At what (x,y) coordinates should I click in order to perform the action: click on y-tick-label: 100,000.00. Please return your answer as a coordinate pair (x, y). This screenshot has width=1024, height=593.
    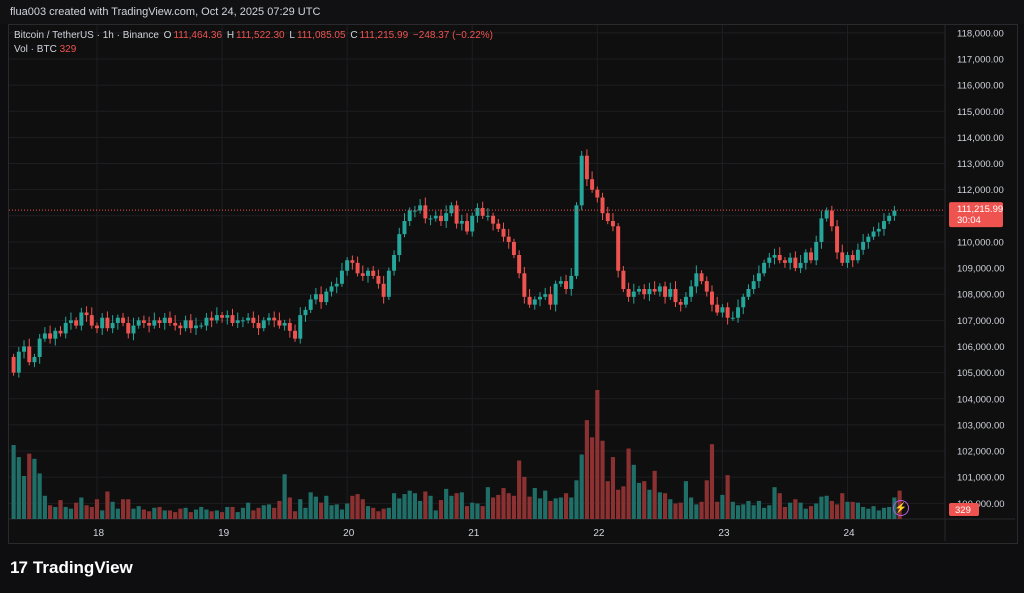
    Looking at the image, I should click on (981, 504).